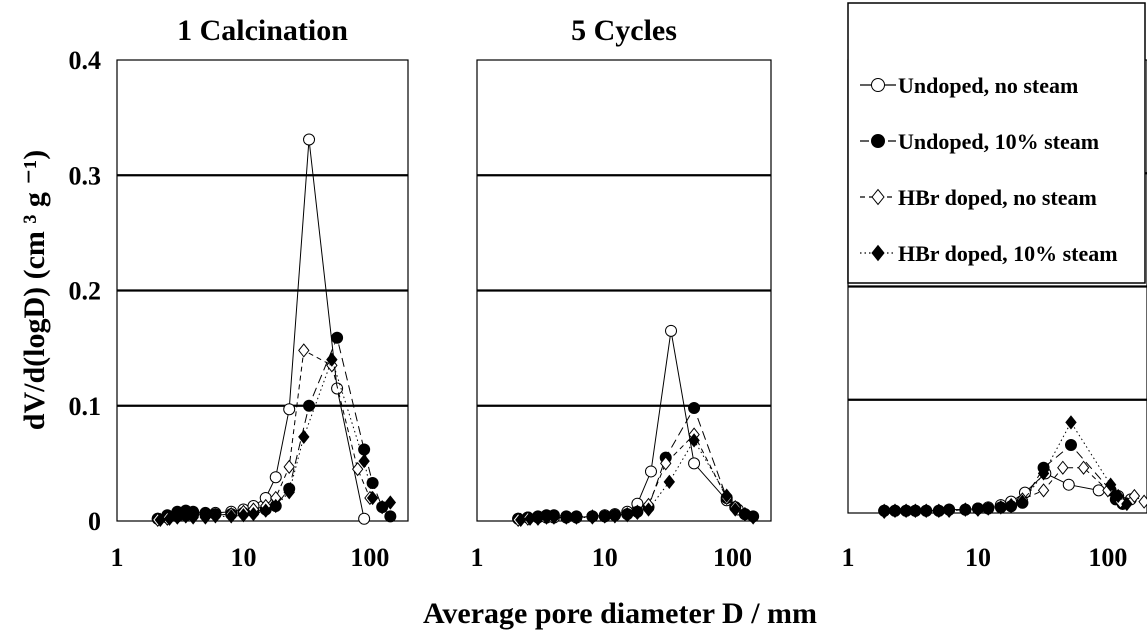  Describe the element at coordinates (85, 60) in the screenshot. I see `y-tick-label: 0.4` at that location.